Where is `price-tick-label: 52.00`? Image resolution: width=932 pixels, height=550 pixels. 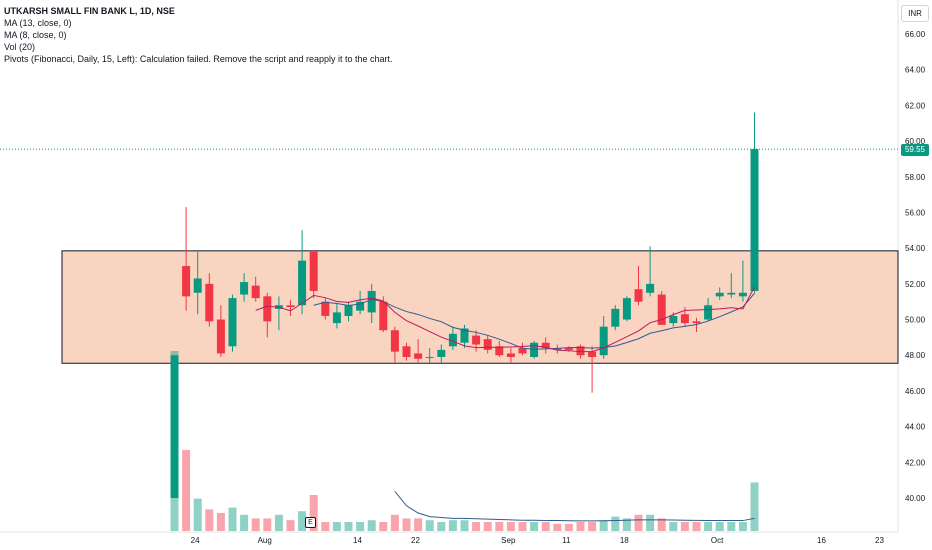 price-tick-label: 52.00 is located at coordinates (915, 284).